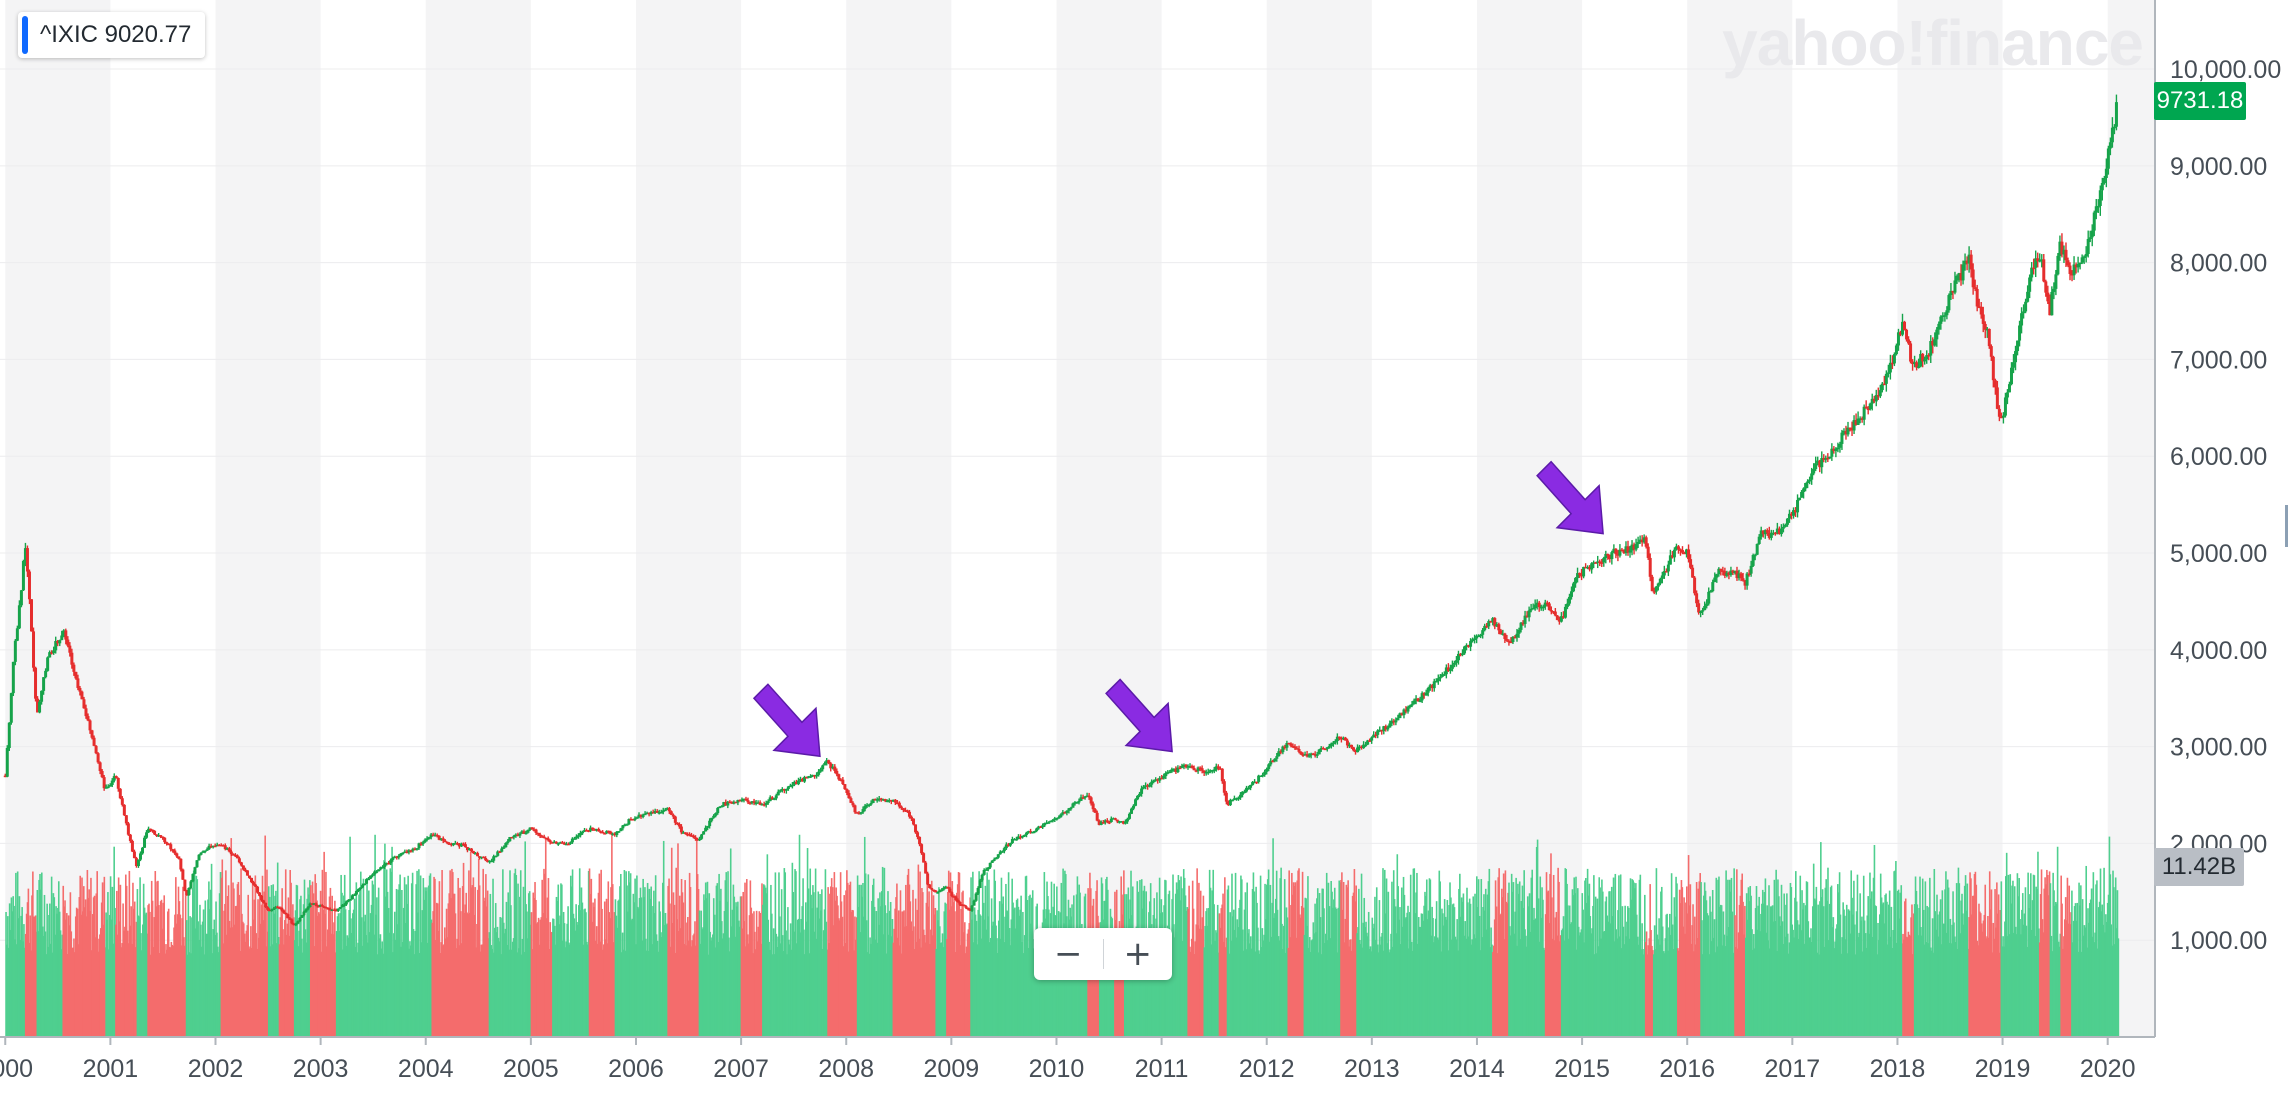 This screenshot has width=2288, height=1100. Describe the element at coordinates (2286, 526) in the screenshot. I see `scroll-edge-marker` at that location.